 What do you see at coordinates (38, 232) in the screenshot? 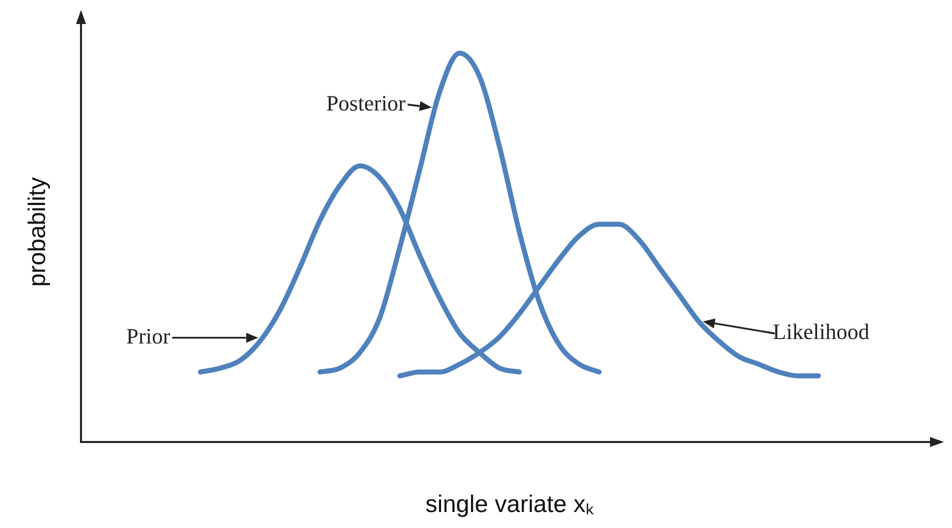
I see `y-axis-title: probability` at bounding box center [38, 232].